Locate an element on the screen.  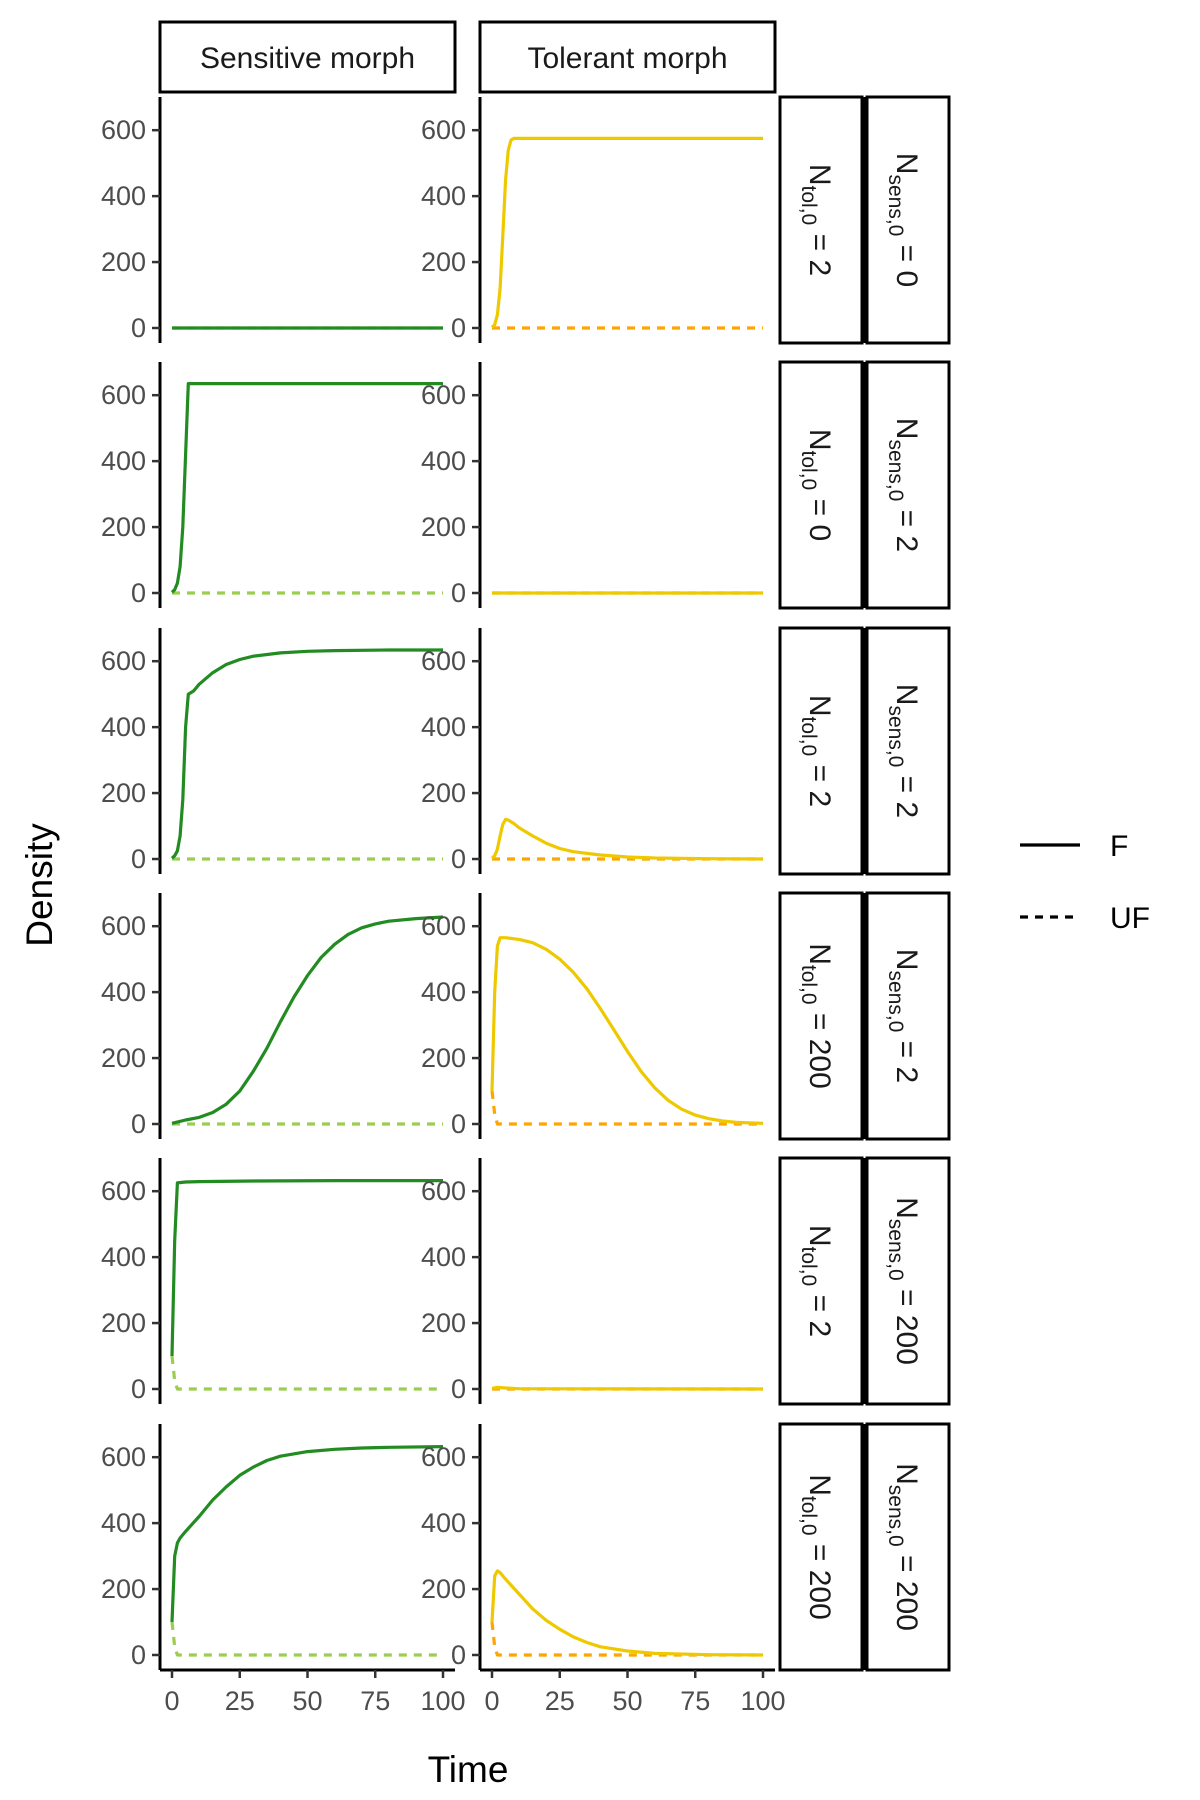
row-strip-ntol: Ntol,0 = 2 is located at coordinates (821, 751).